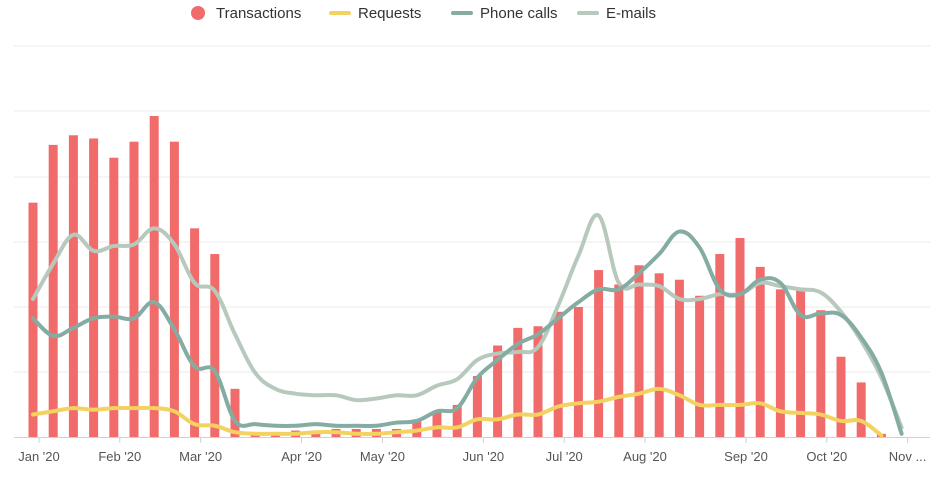 The height and width of the screenshot is (487, 947). What do you see at coordinates (39, 456) in the screenshot?
I see `x-tick-label: Jan '20` at bounding box center [39, 456].